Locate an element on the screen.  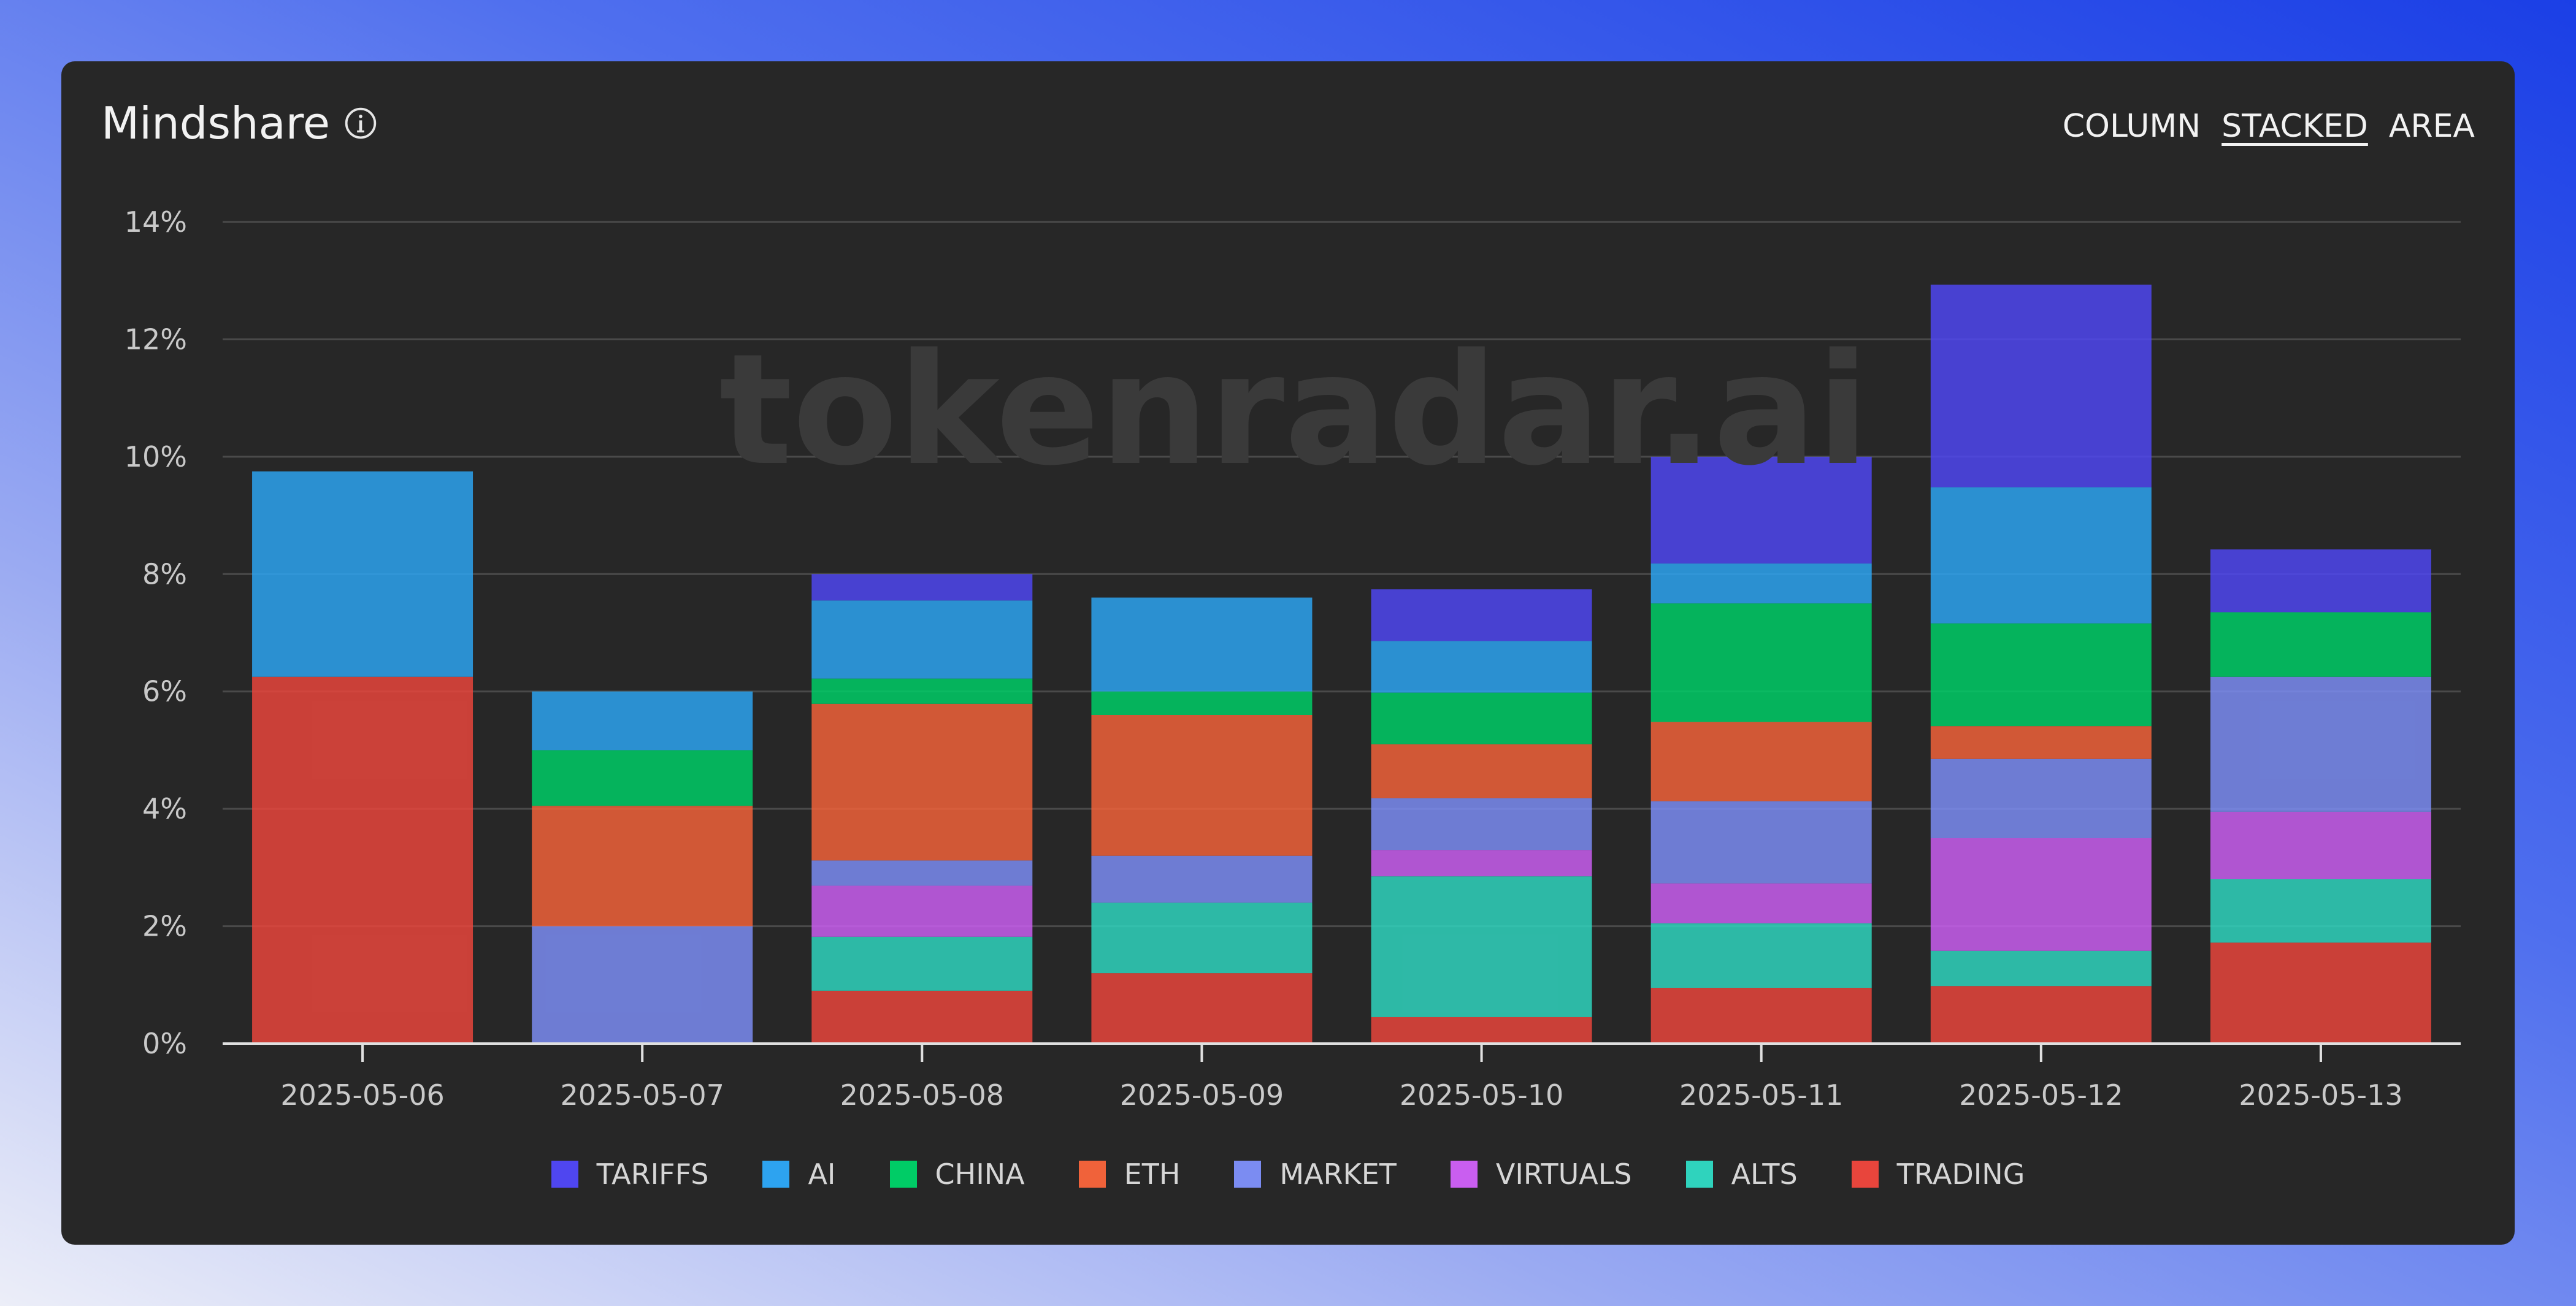
y-tick-label: 10% is located at coordinates (156, 457).